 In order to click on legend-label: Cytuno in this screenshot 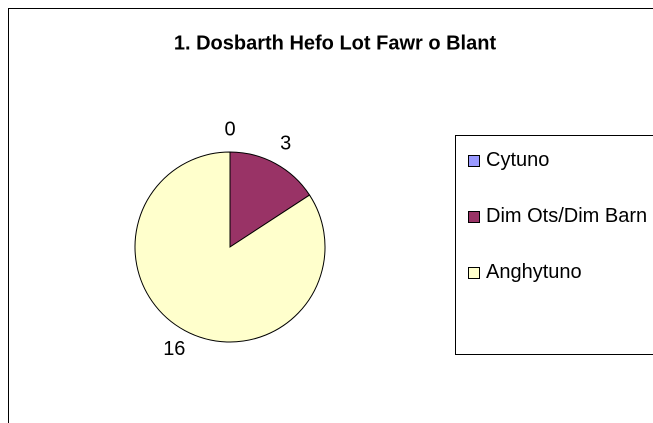, I will do `click(518, 160)`.